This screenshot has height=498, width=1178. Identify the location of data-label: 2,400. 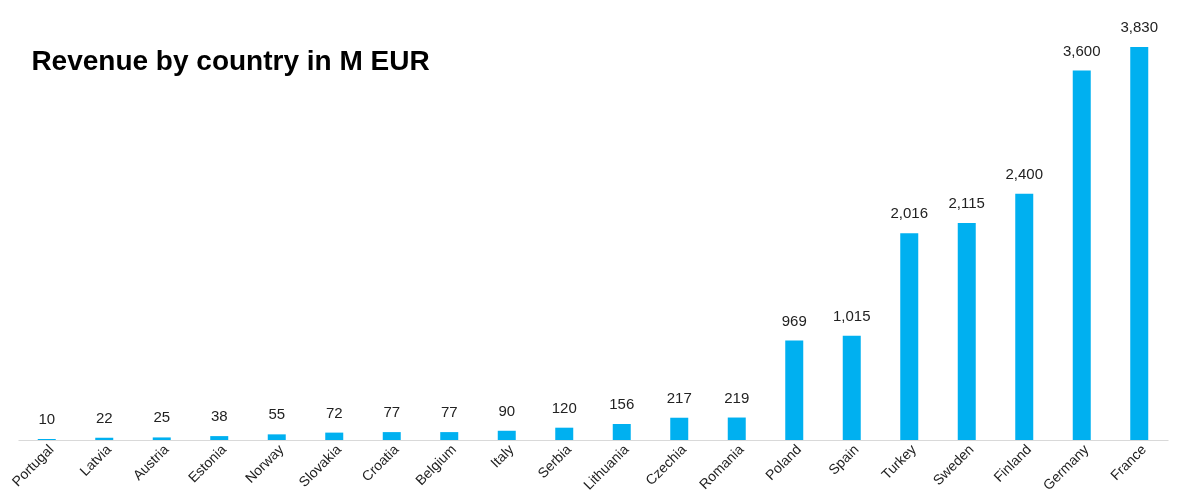
(1024, 173).